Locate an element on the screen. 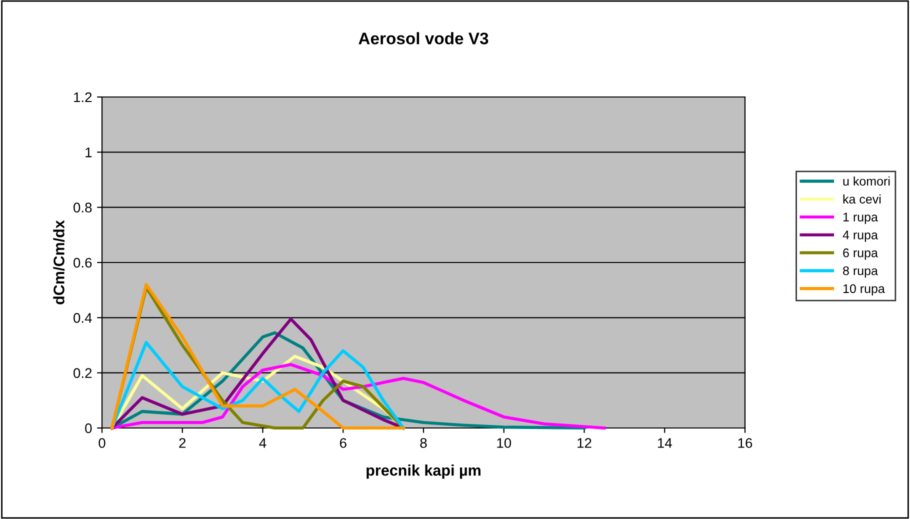 The width and height of the screenshot is (910, 519). y-tick-label: 0 is located at coordinates (88, 428).